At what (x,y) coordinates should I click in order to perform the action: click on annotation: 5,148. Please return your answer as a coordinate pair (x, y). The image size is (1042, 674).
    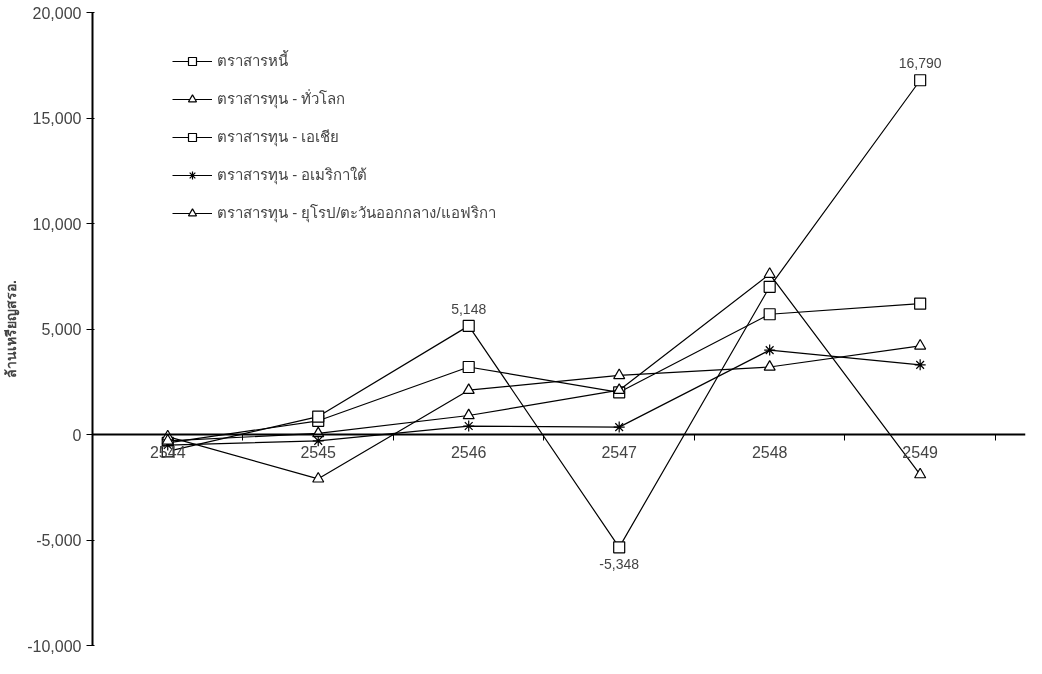
    Looking at the image, I should click on (469, 308).